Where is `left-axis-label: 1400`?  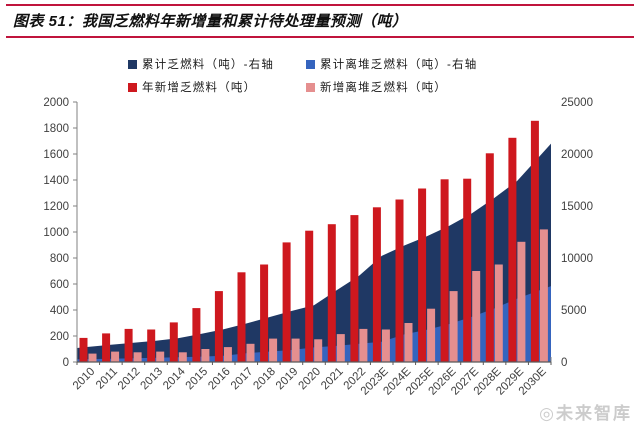 left-axis-label: 1400 is located at coordinates (56, 181).